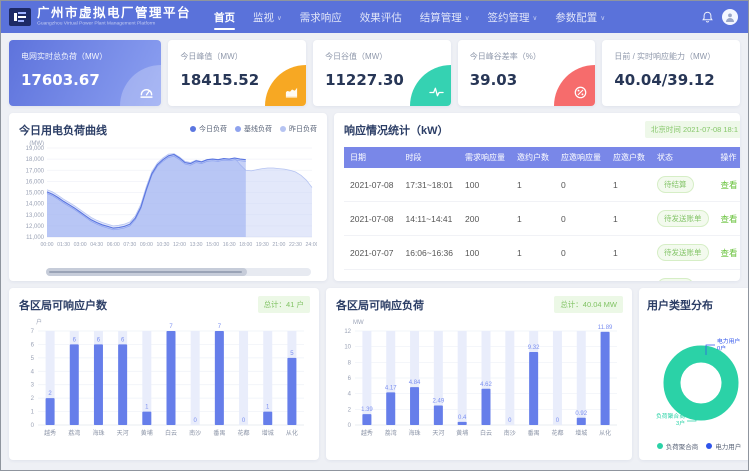  What do you see at coordinates (526, 73) in the screenshot?
I see `kpi-card-peak-valley-rate: 今日峰谷差率（%） 39.03` at bounding box center [526, 73].